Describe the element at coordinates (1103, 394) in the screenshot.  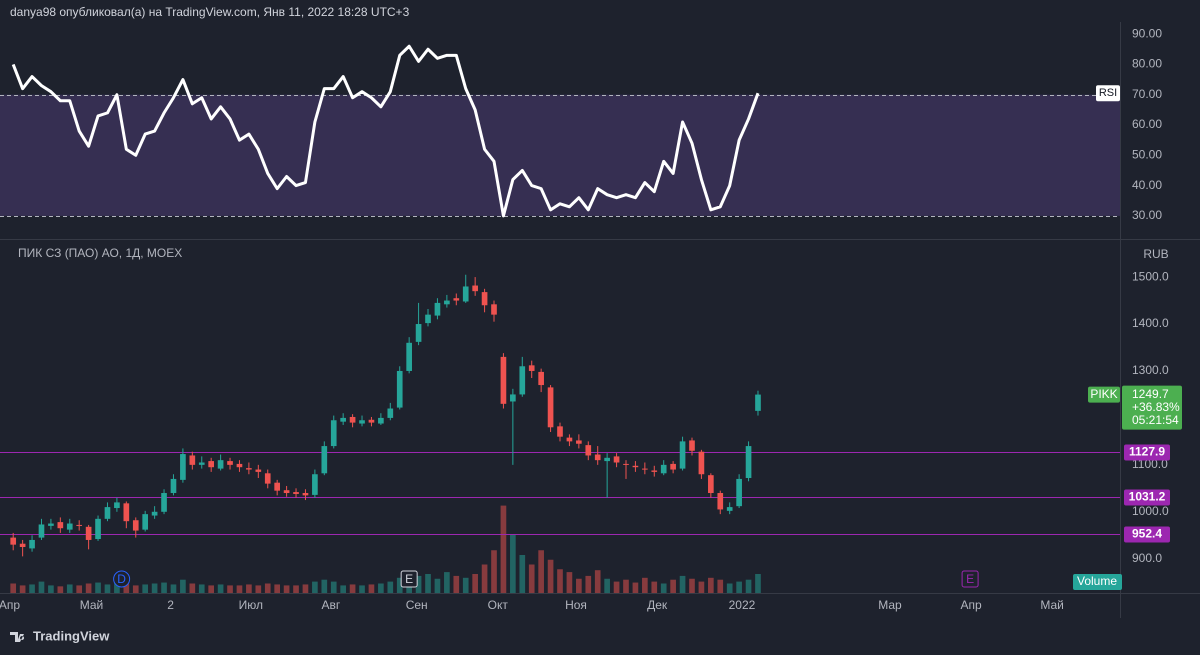
I see `ticker: PIKK` at that location.